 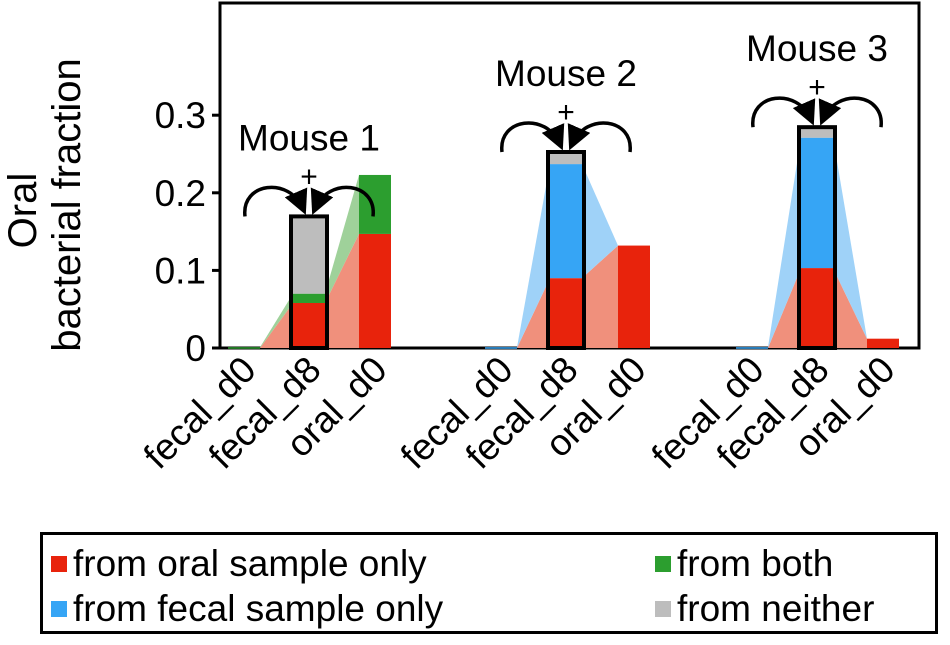 What do you see at coordinates (239, 563) in the screenshot?
I see `legend-item-oral-only: from oral sample only` at bounding box center [239, 563].